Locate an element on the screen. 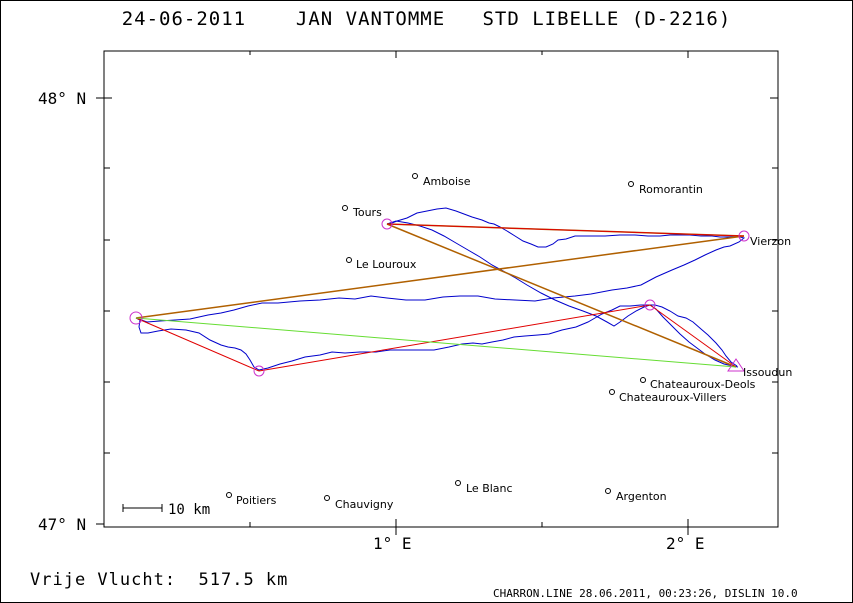 This screenshot has height=603, width=853. town-chauvigny: Chauvigny is located at coordinates (364, 504).